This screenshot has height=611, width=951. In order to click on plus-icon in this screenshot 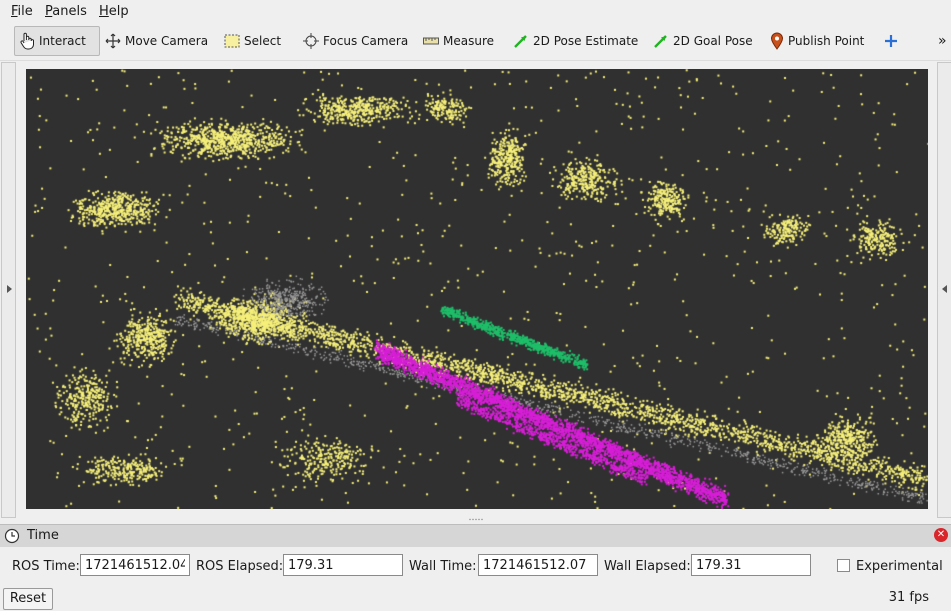, I will do `click(891, 41)`.